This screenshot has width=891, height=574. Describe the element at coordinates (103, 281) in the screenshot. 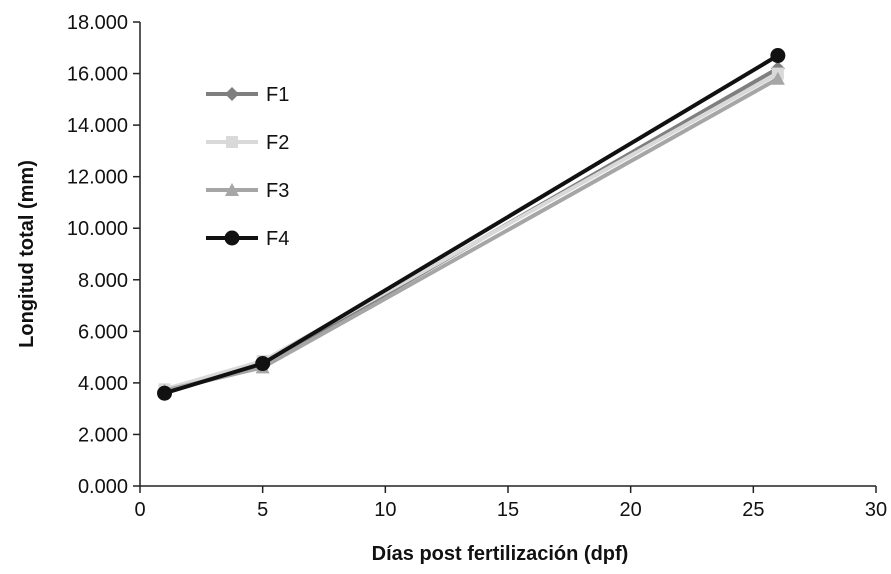

I see `y-tick-label: 8.000` at that location.